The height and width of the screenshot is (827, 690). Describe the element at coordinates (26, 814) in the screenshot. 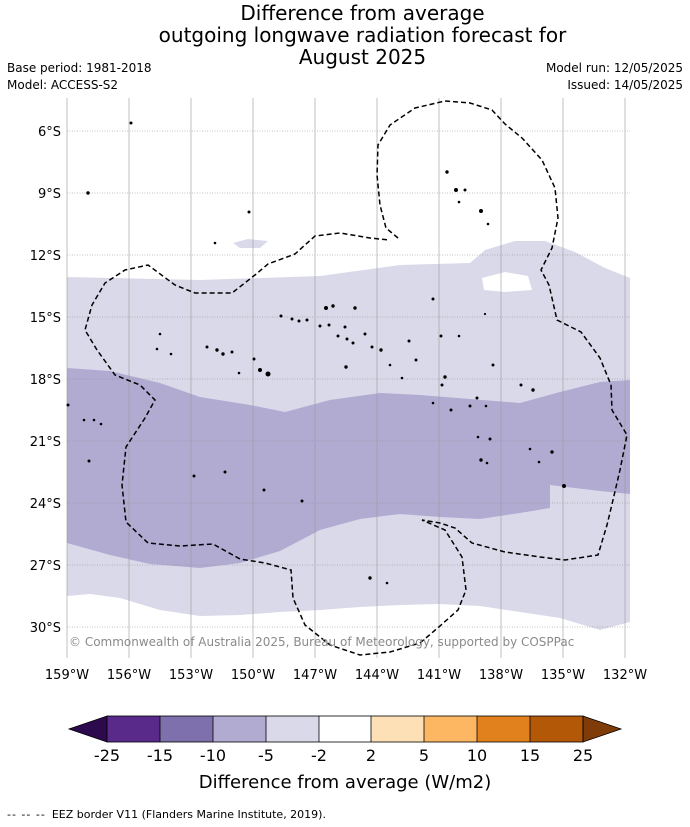

I see `eez-legend-marker: -- -- --` at that location.